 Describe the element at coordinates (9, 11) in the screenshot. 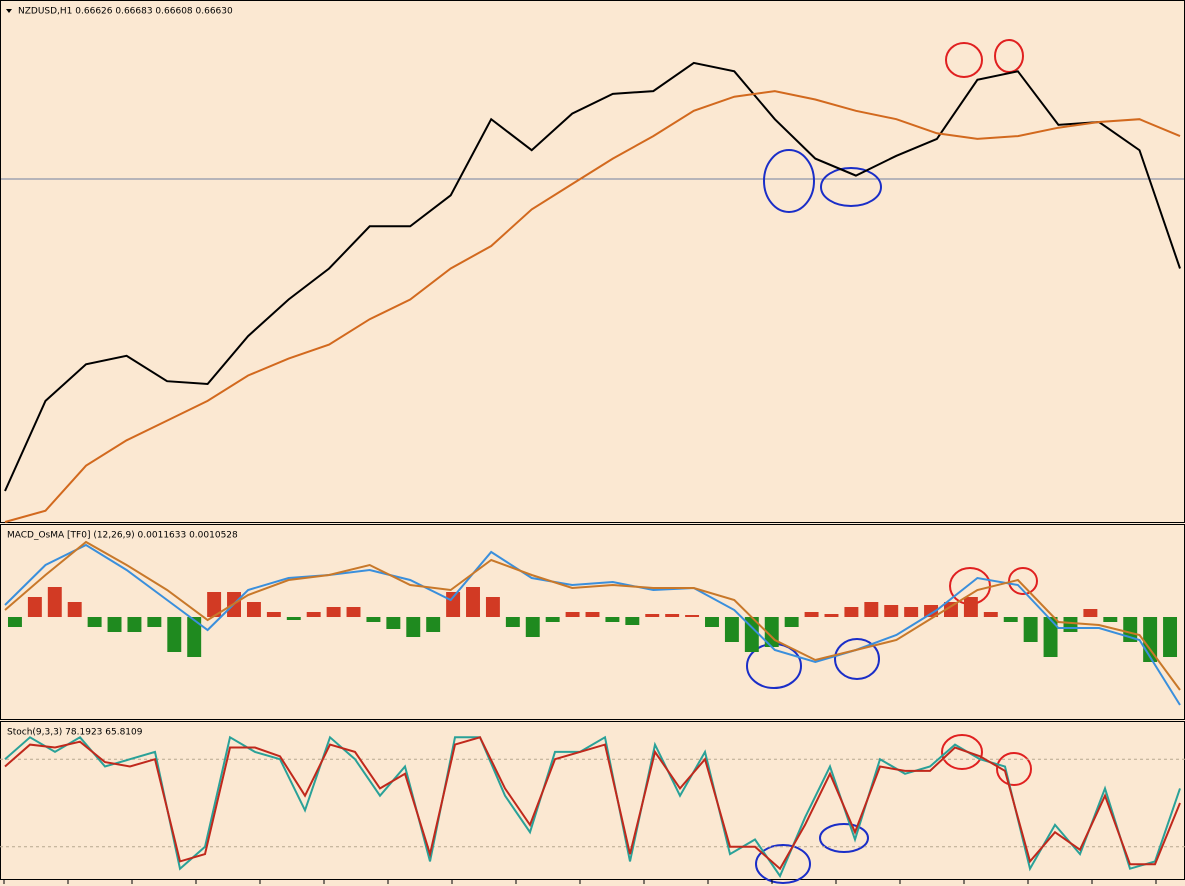

I see `collapse-arrow` at that location.